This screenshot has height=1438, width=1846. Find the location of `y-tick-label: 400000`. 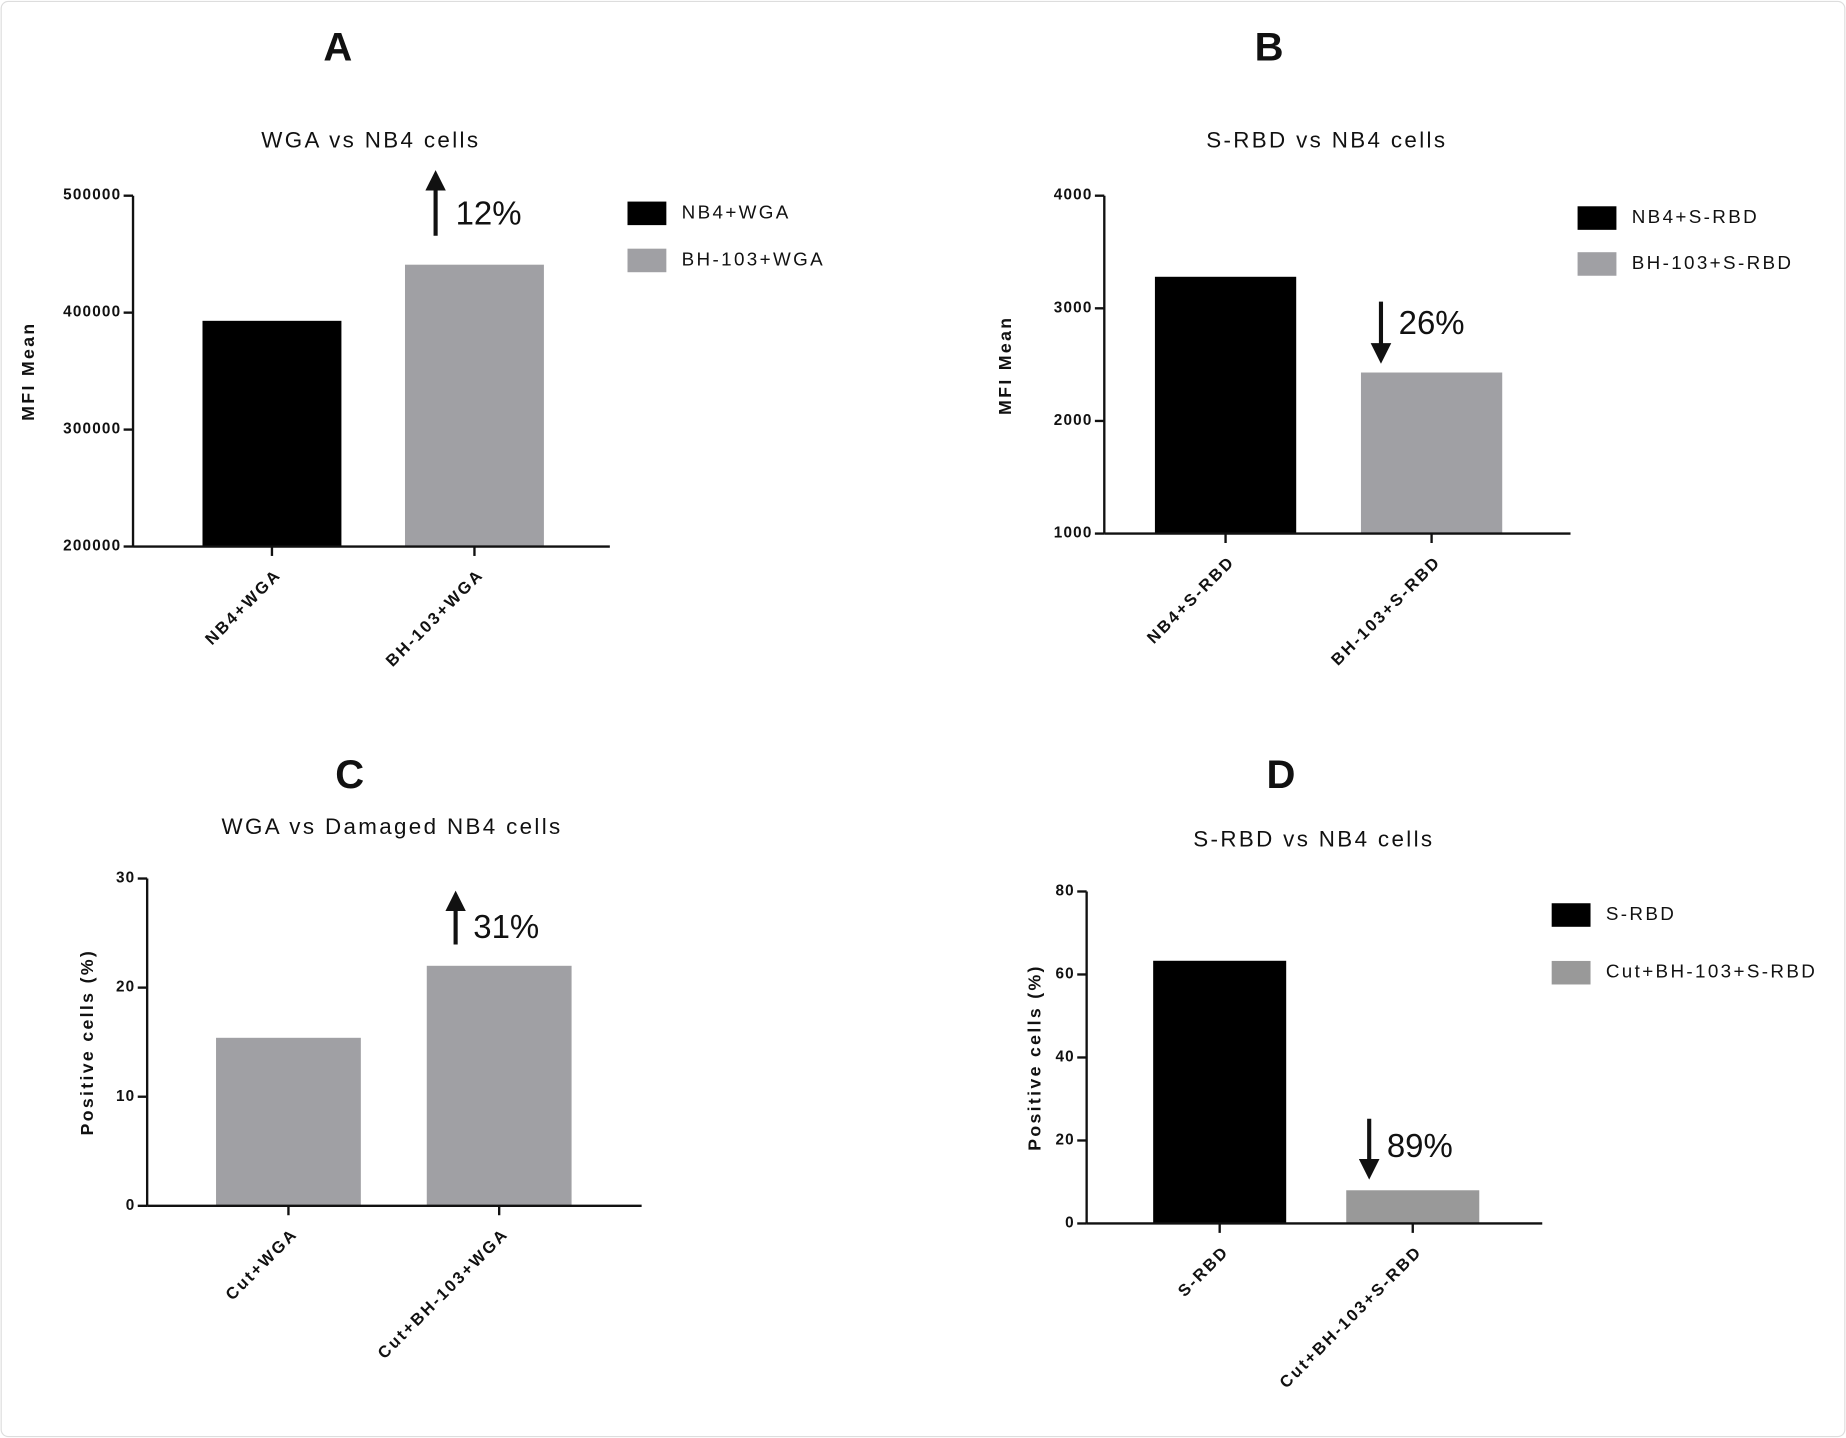

y-tick-label: 400000 is located at coordinates (92, 312).